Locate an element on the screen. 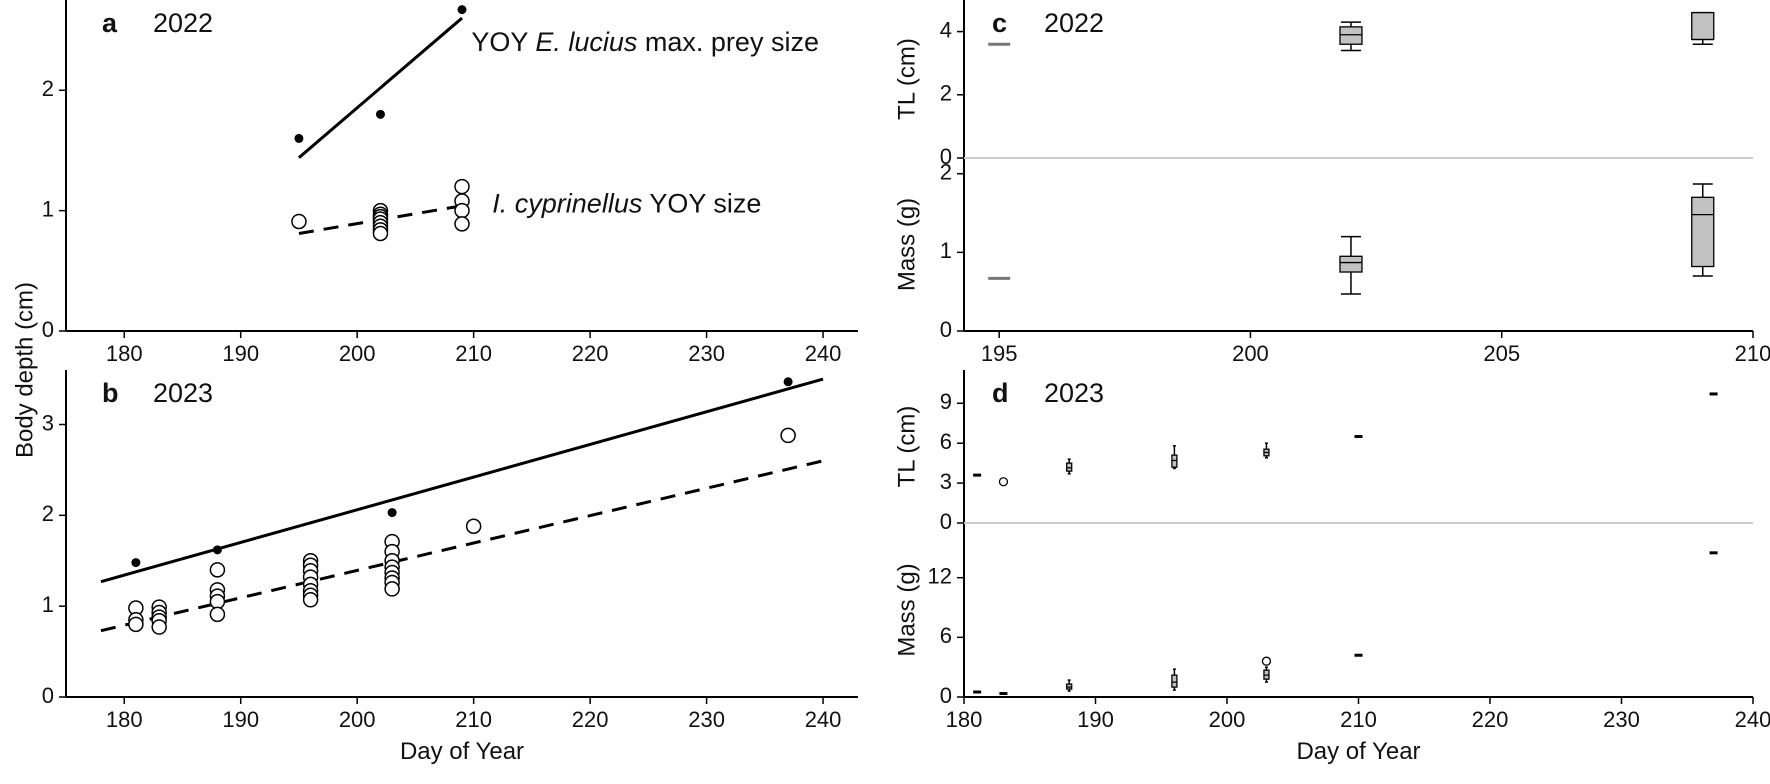  panel-d-x-tick-label: 190 is located at coordinates (1095, 719).